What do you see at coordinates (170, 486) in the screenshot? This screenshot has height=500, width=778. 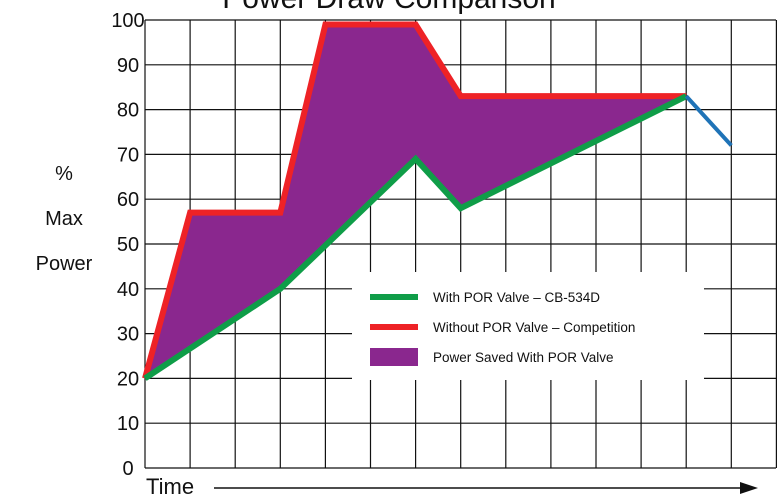 I see `x-axis-label: Time` at bounding box center [170, 486].